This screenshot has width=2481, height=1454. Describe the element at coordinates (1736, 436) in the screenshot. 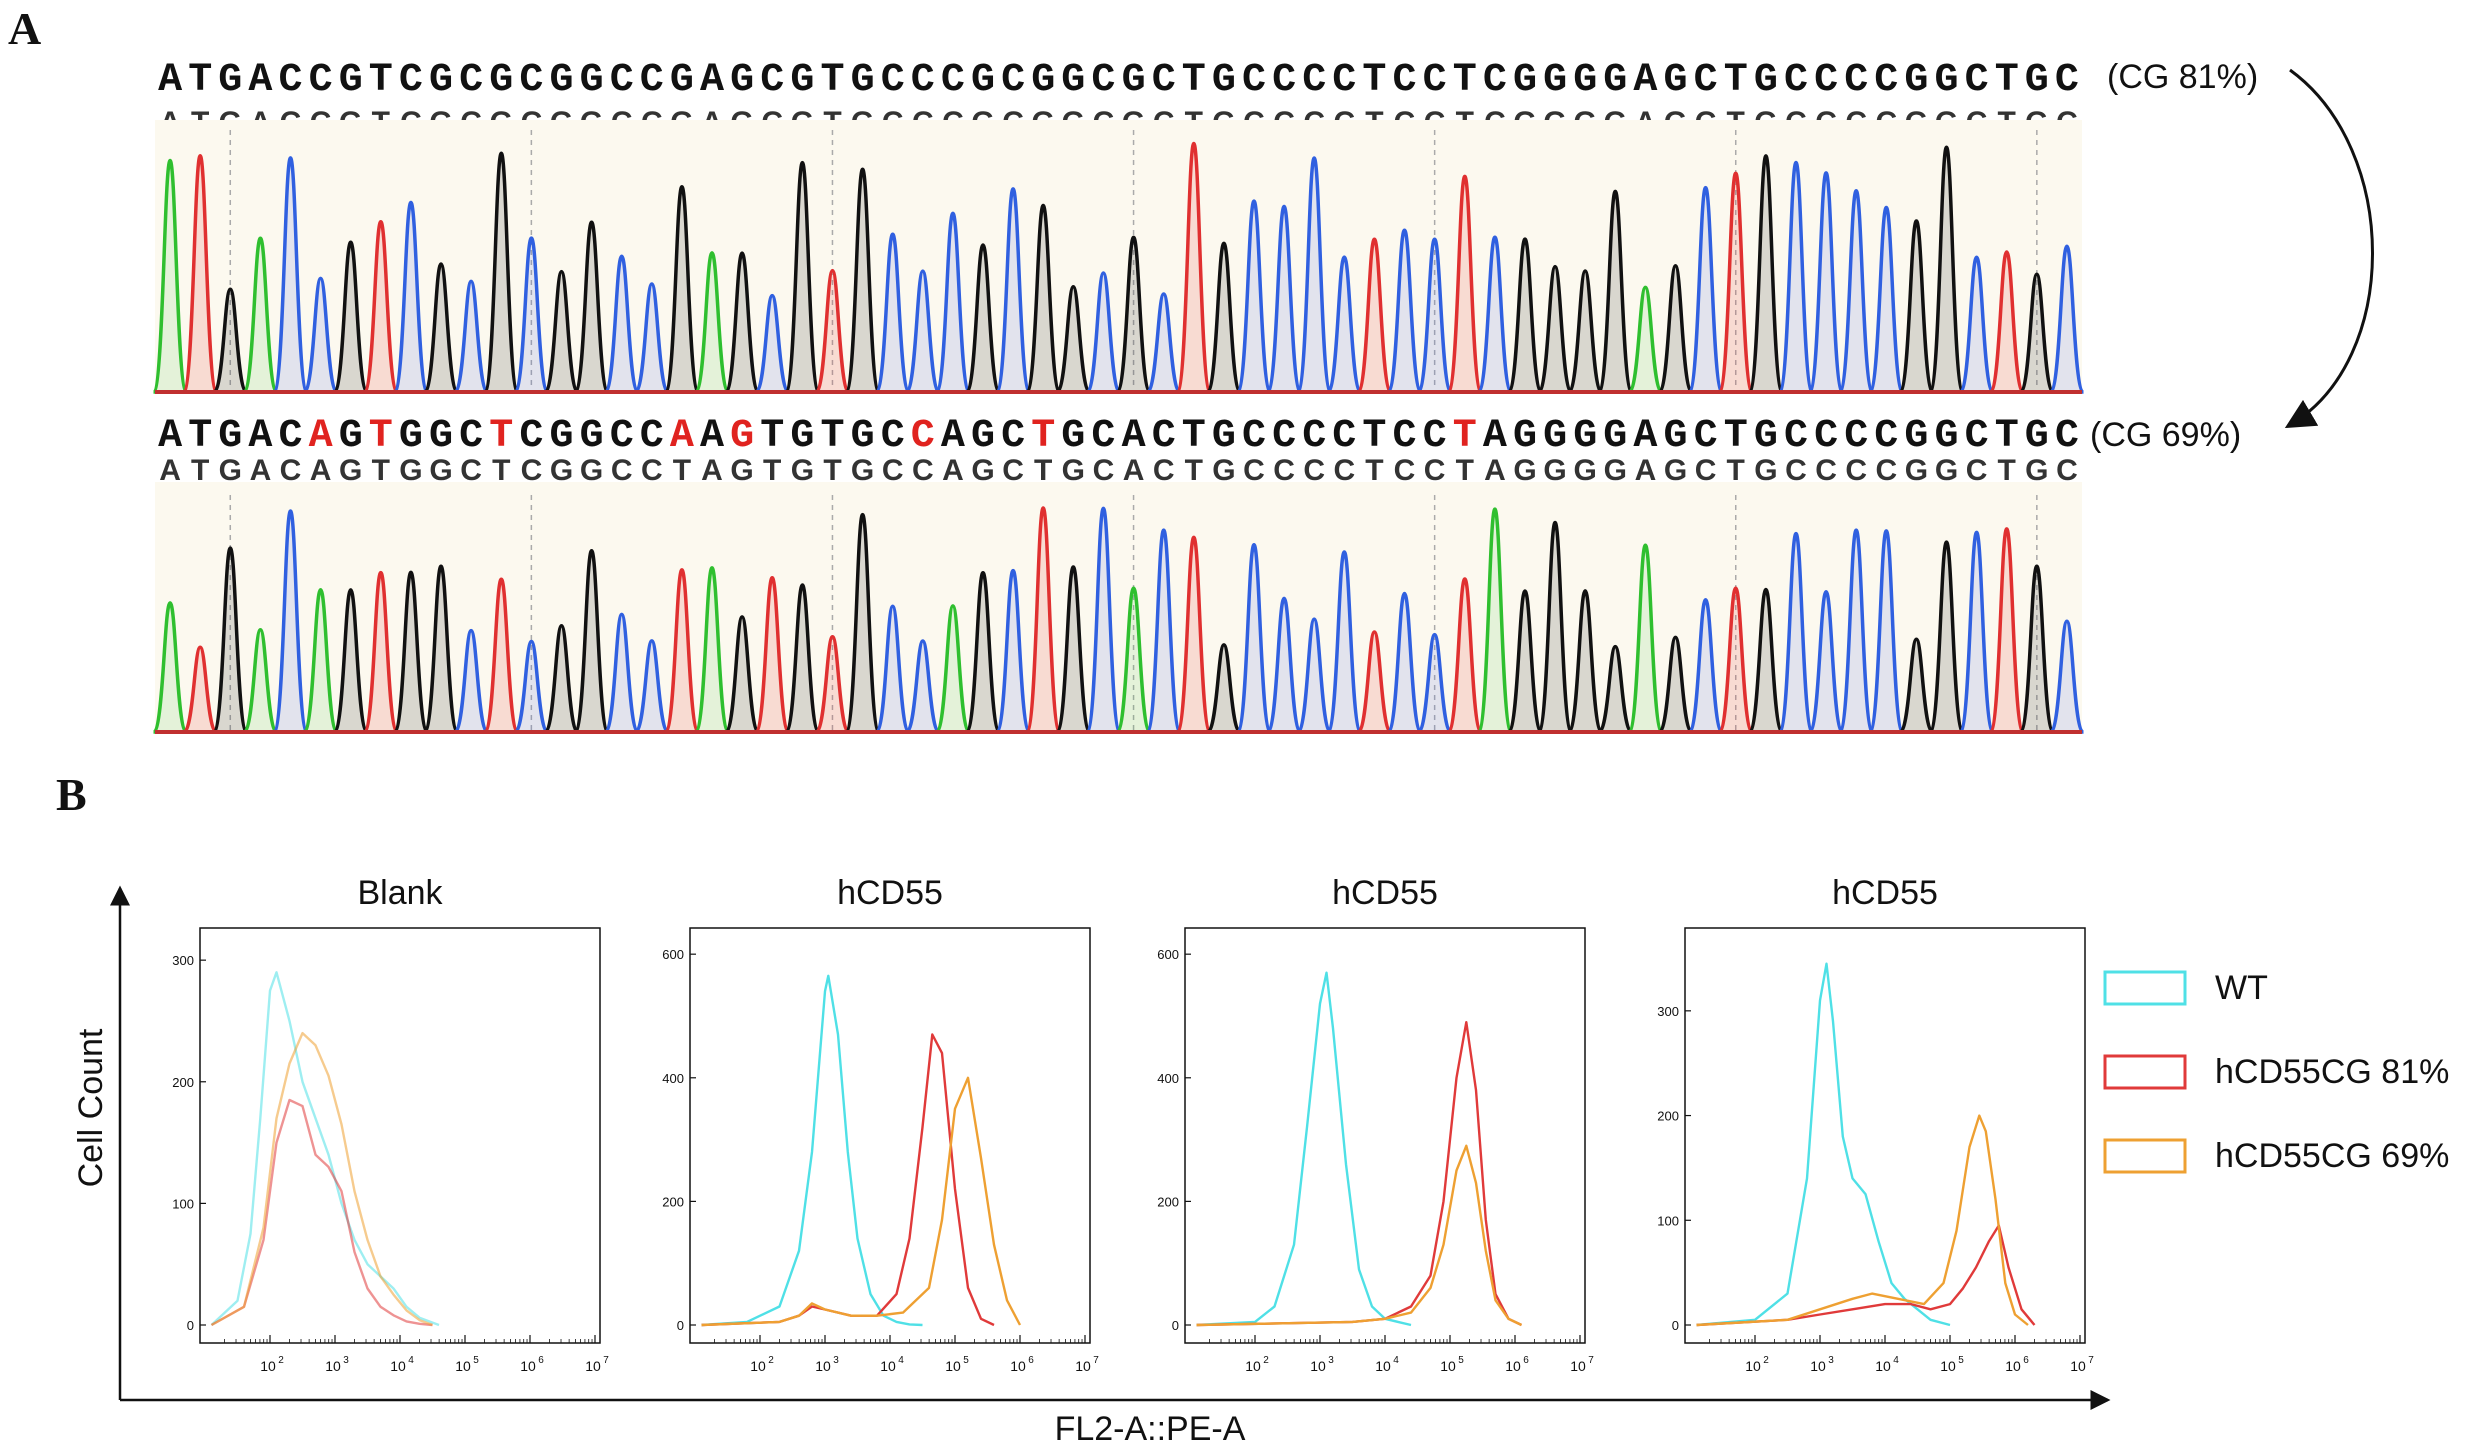

I see `bottom-sequence-base: T` at that location.